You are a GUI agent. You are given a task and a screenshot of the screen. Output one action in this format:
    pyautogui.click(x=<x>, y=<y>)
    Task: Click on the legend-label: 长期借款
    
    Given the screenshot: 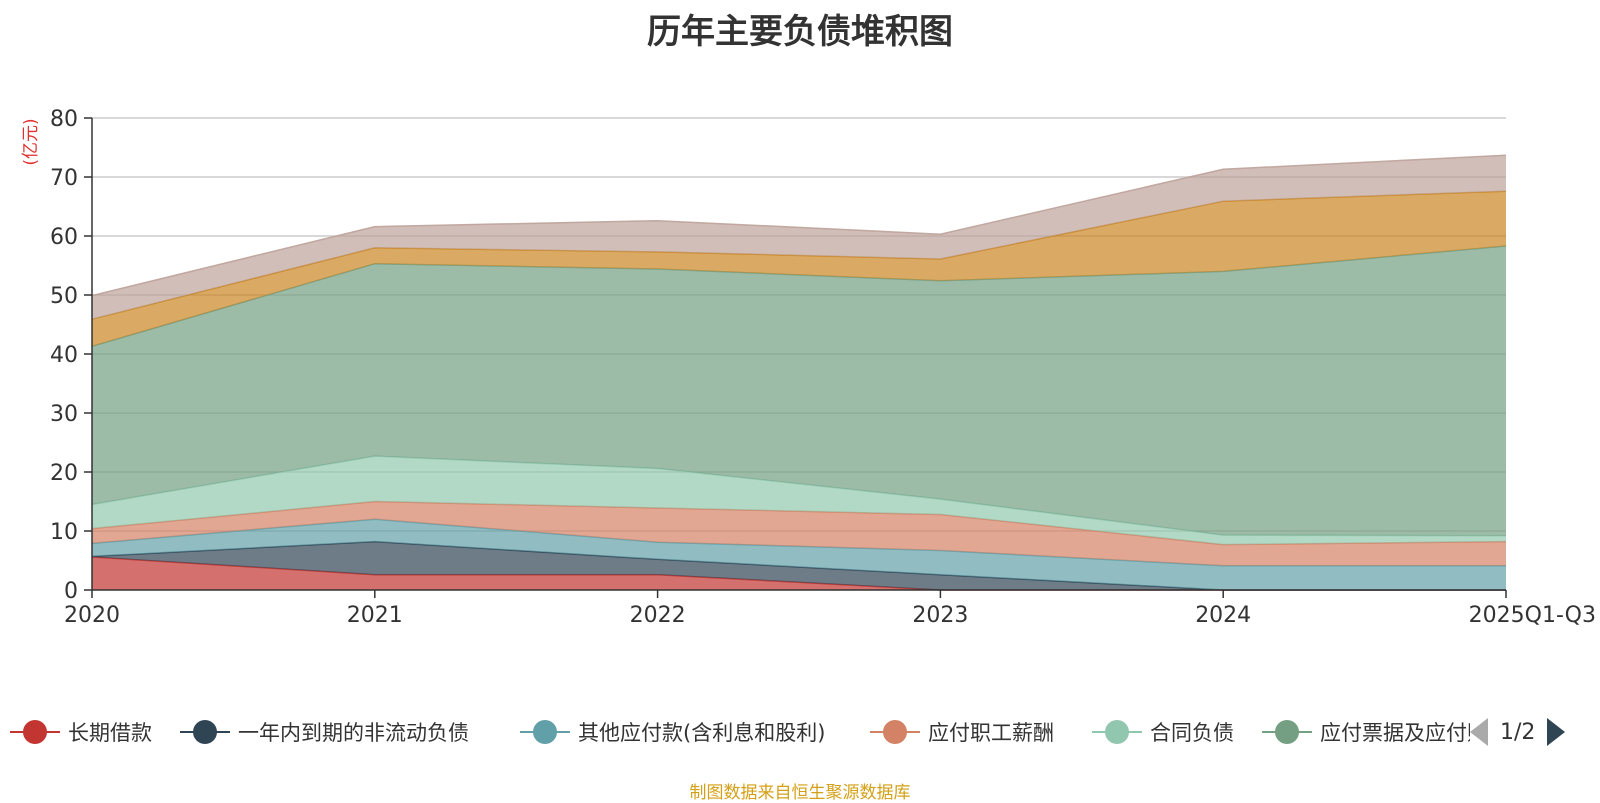 What is the action you would take?
    pyautogui.click(x=110, y=733)
    